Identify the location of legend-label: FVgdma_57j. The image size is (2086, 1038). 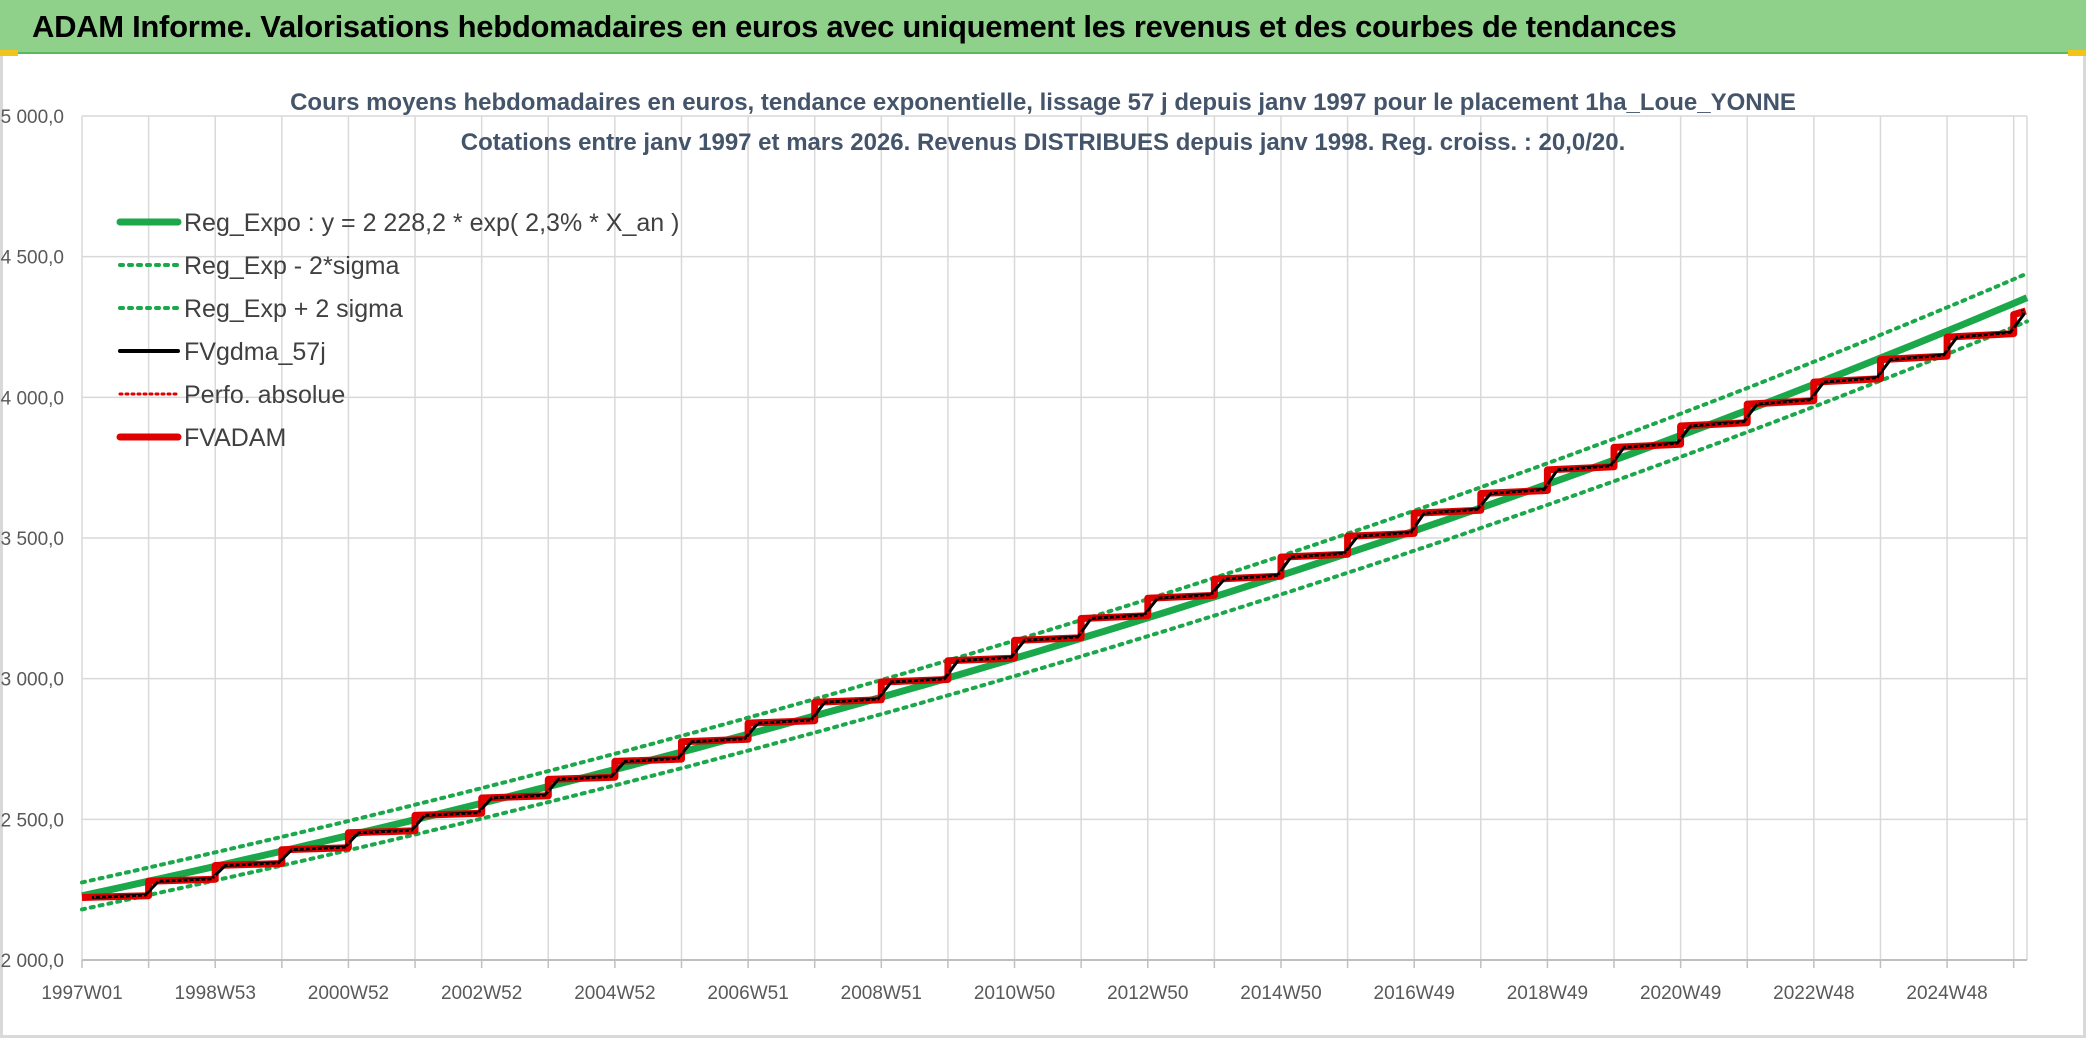
(255, 352).